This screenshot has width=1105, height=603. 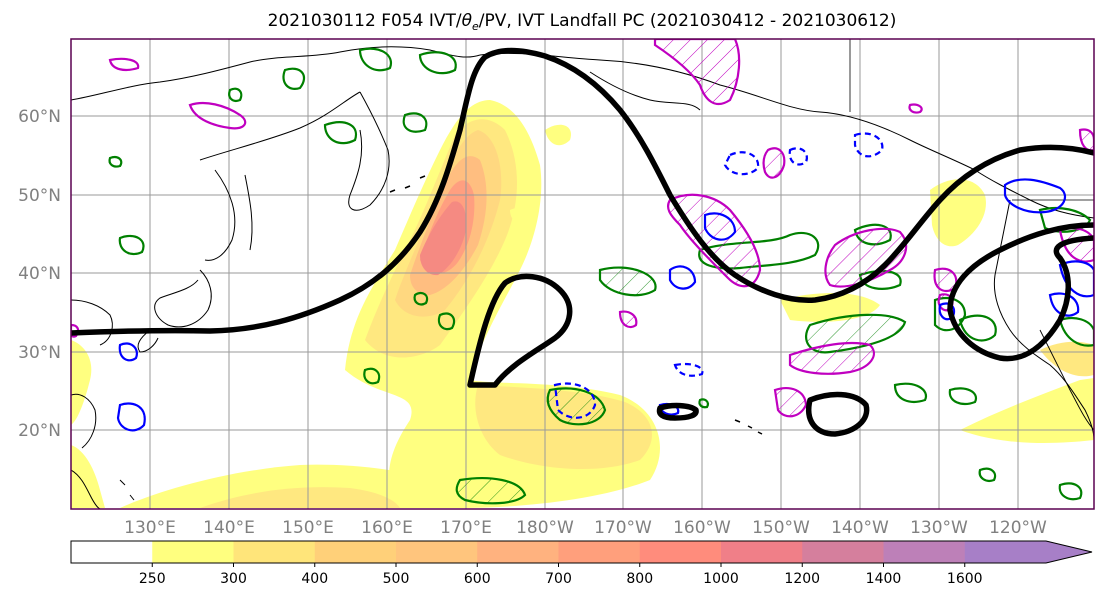 What do you see at coordinates (721, 579) in the screenshot?
I see `colorbar-tick-label: 1000` at bounding box center [721, 579].